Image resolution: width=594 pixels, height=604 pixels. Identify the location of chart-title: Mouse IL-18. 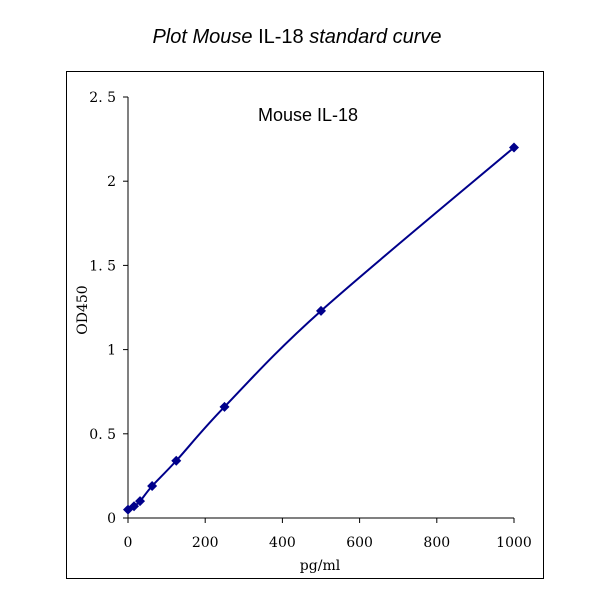
(308, 115).